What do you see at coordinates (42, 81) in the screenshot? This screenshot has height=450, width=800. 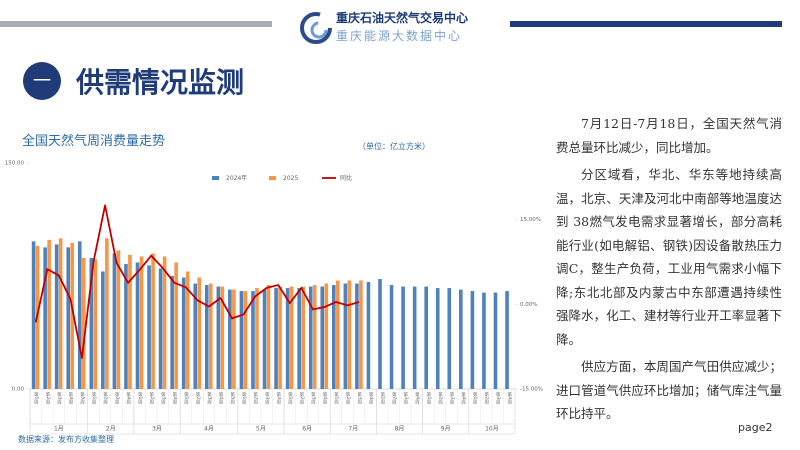 I see `section-badge` at bounding box center [42, 81].